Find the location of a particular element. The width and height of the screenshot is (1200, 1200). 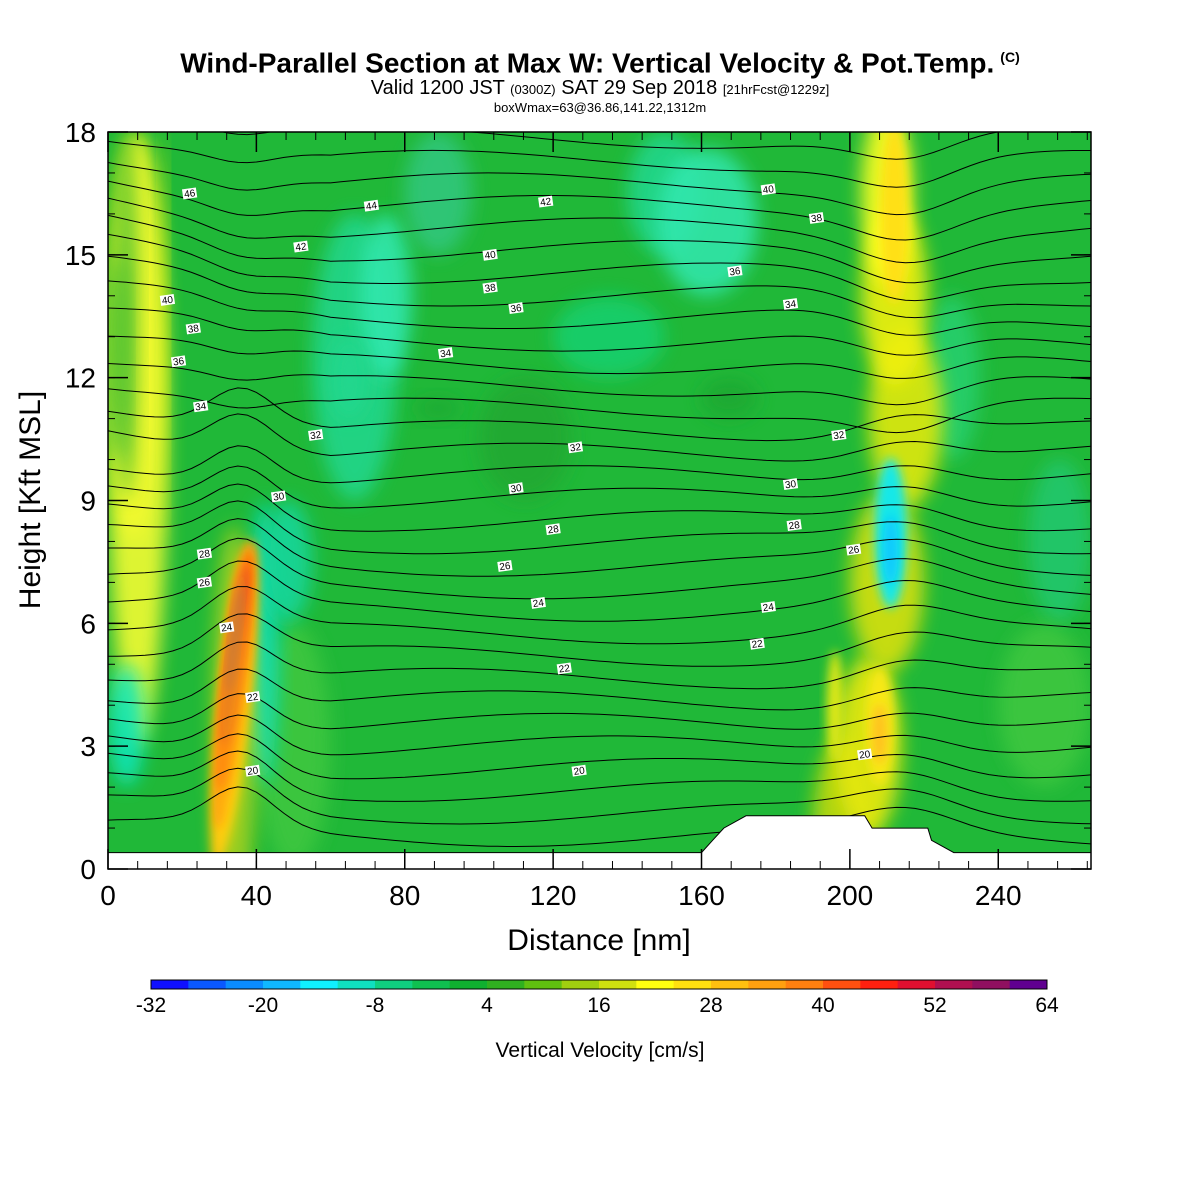

isentrope-label-5: 40 is located at coordinates (490, 255).